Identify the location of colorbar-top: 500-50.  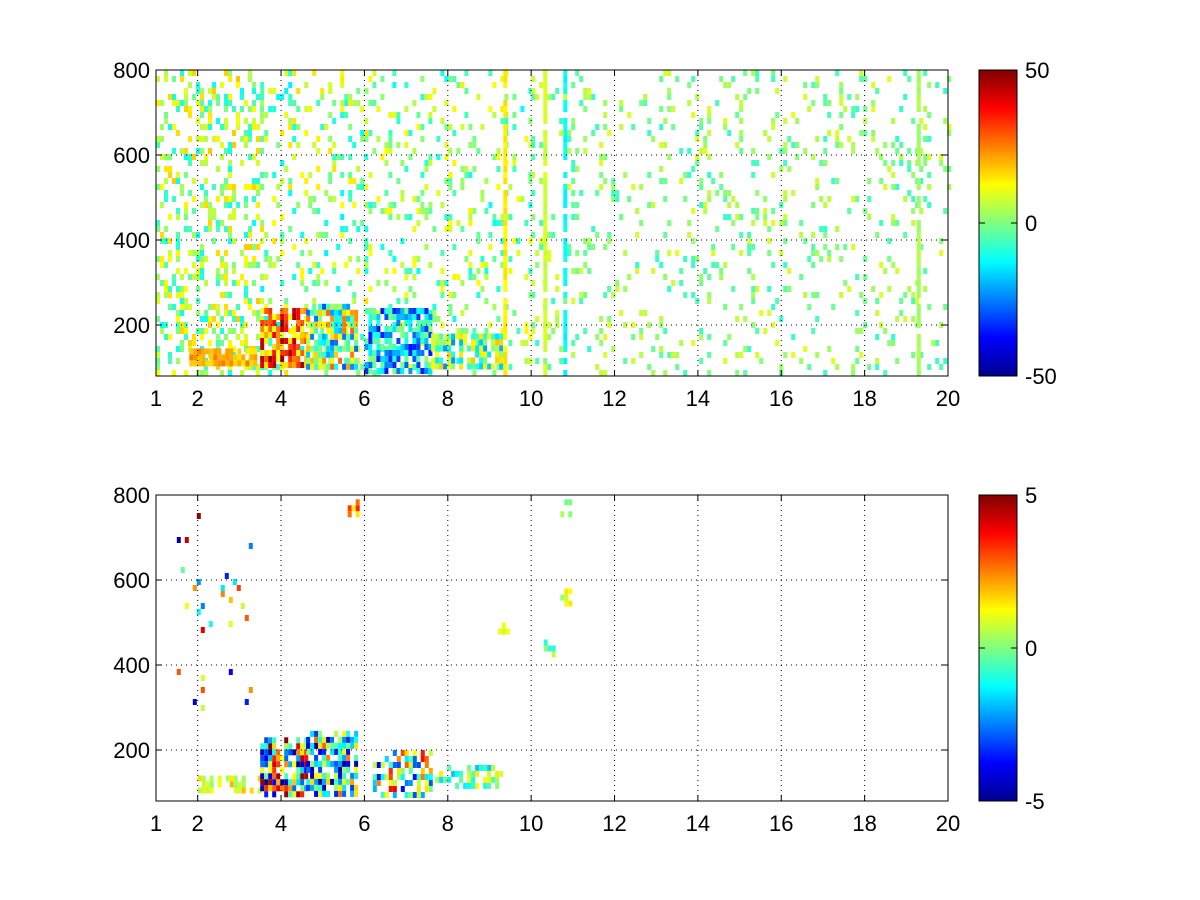
(1017, 223).